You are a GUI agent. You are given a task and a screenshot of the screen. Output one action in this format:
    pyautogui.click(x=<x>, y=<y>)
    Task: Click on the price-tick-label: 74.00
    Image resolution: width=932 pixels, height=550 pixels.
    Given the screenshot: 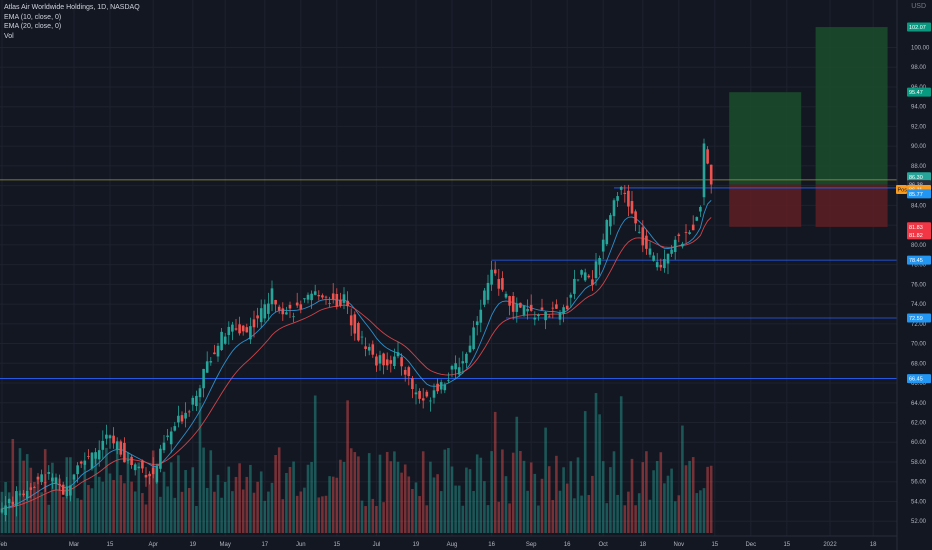 What is the action you would take?
    pyautogui.click(x=919, y=305)
    